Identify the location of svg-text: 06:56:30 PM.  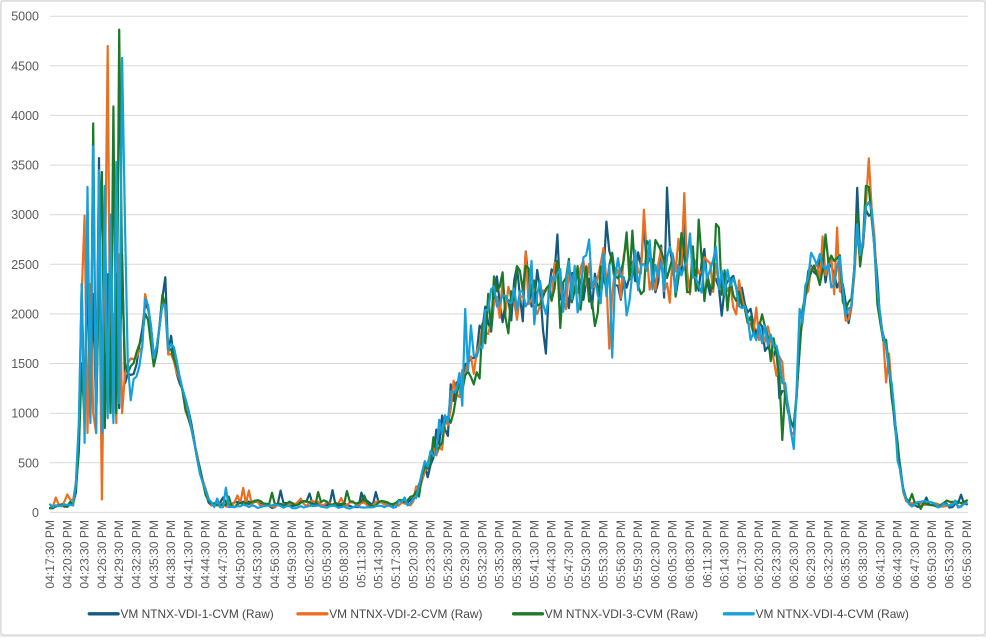
(967, 554).